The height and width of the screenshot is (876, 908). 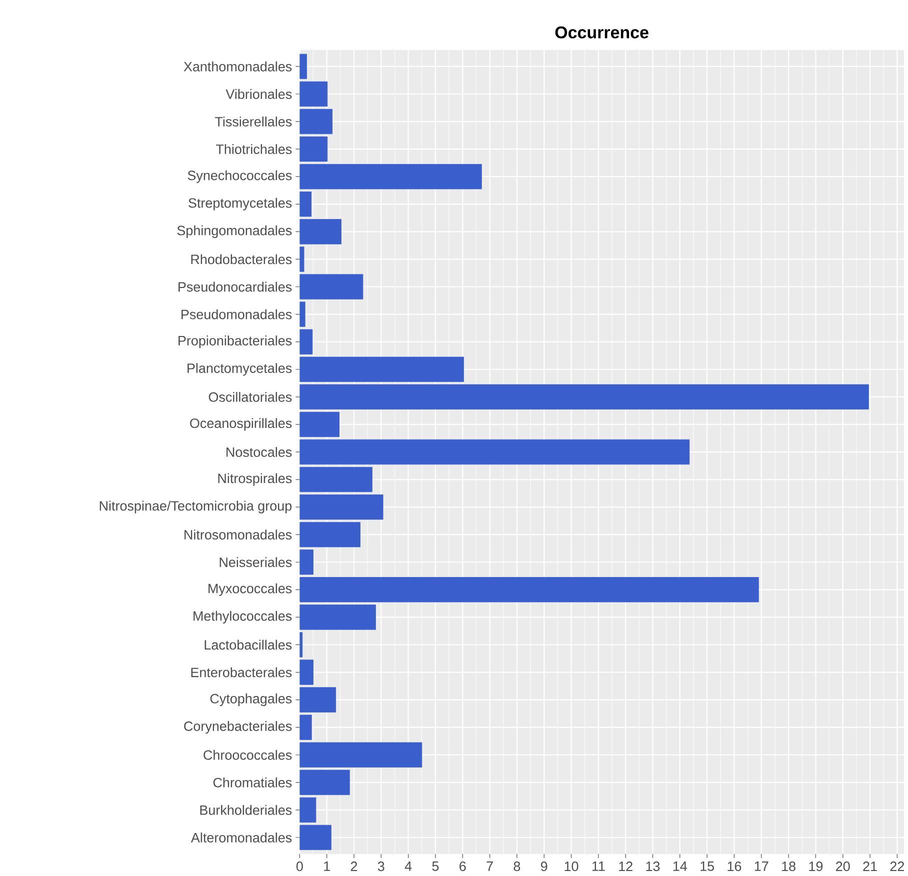 What do you see at coordinates (761, 866) in the screenshot?
I see `x-tick-label: 17` at bounding box center [761, 866].